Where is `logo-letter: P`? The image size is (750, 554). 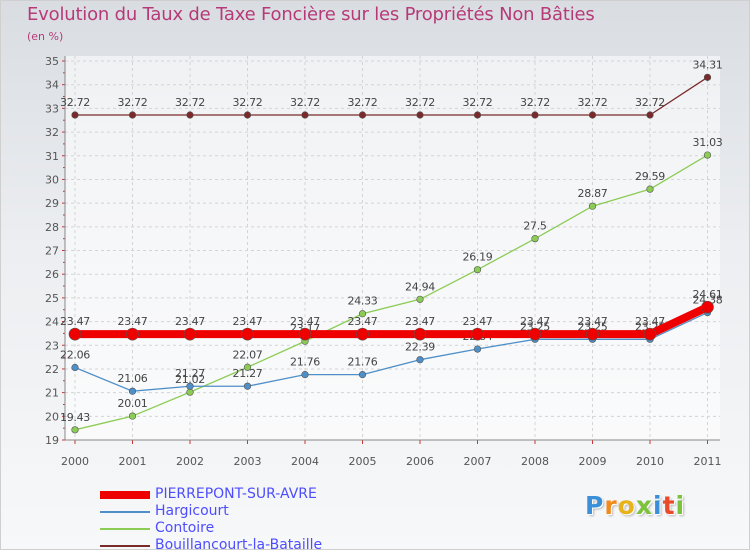 logo-letter: P is located at coordinates (595, 505).